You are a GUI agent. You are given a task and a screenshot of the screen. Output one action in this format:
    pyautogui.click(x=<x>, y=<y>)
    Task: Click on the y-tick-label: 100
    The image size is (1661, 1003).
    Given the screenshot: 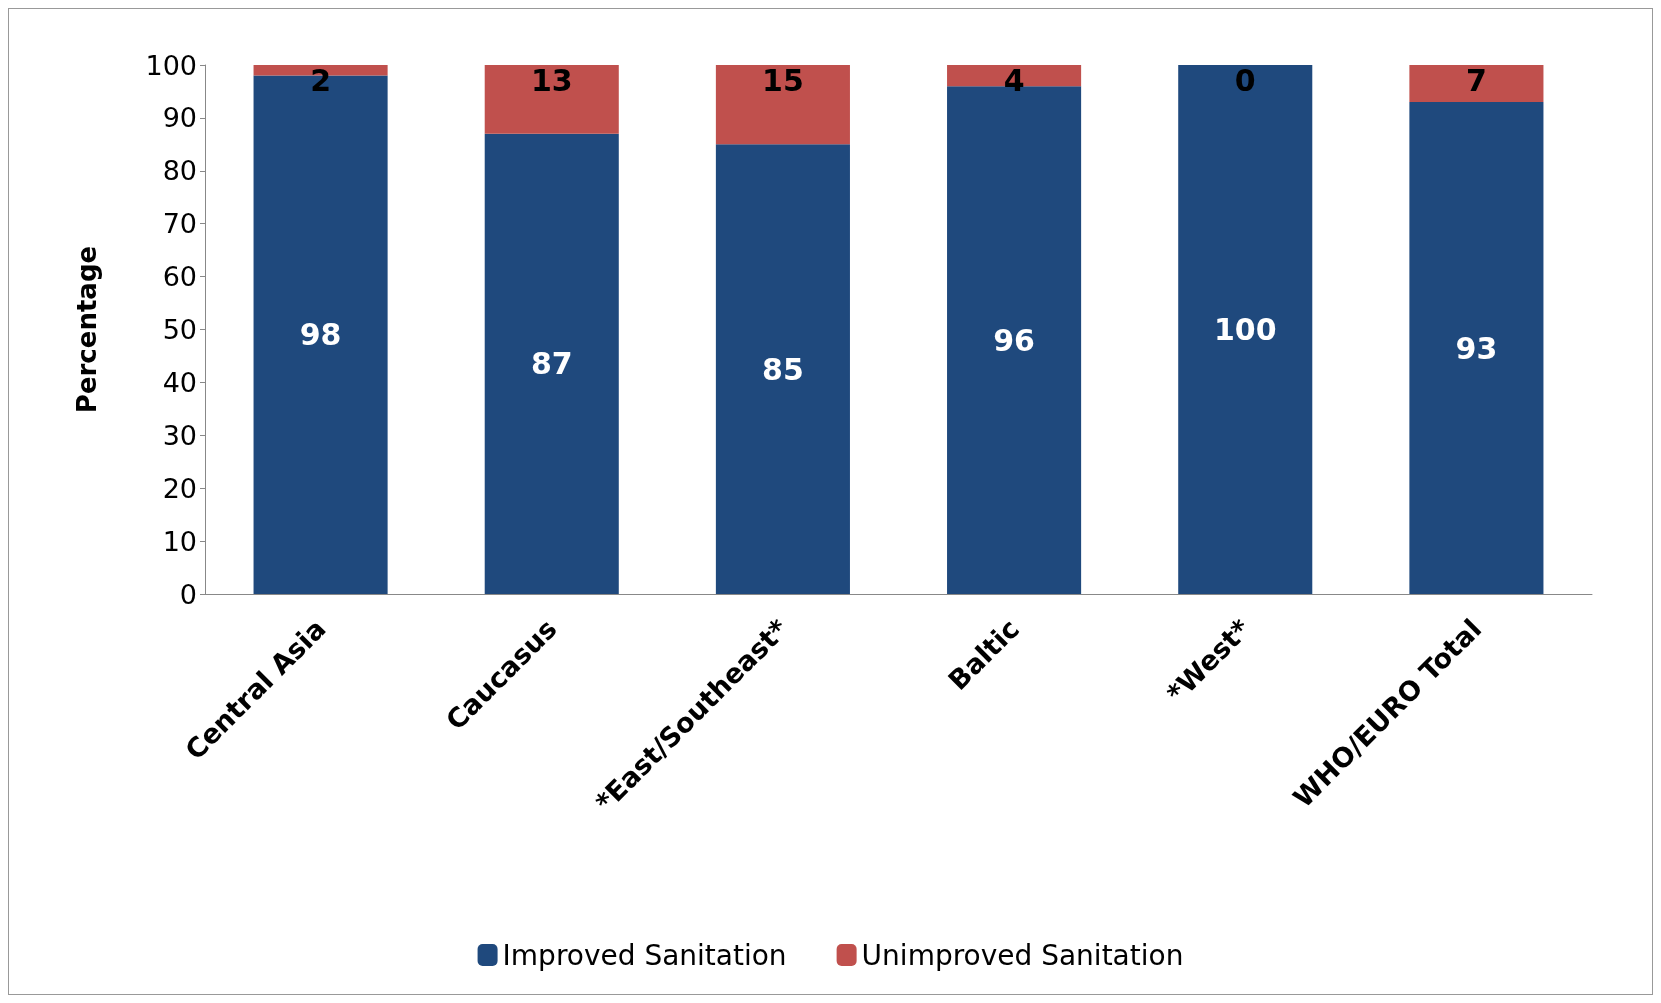 What is the action you would take?
    pyautogui.click(x=171, y=65)
    